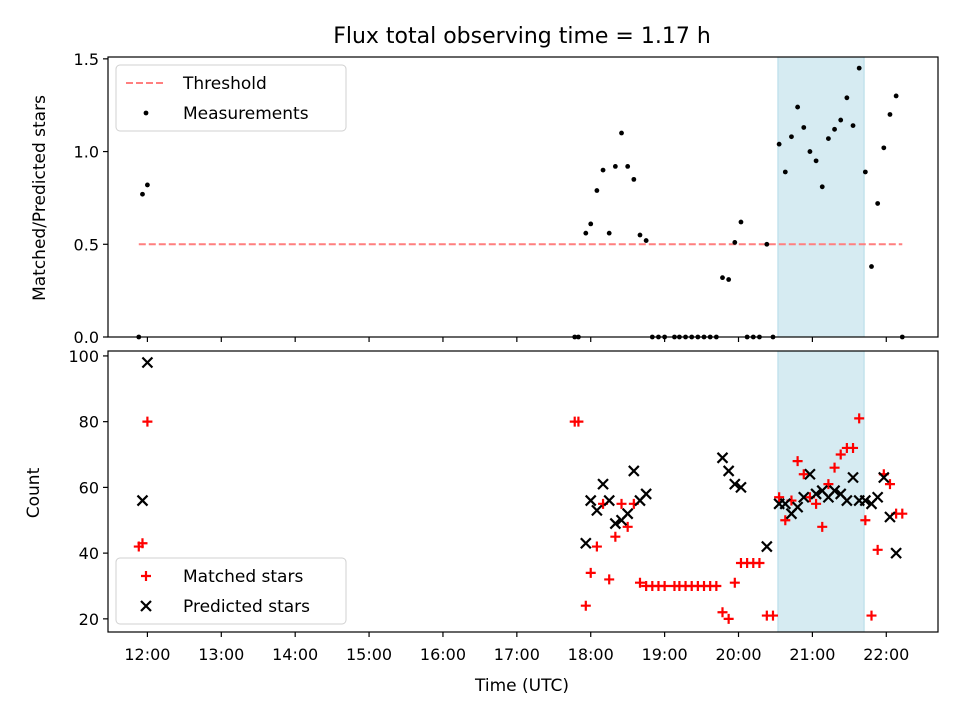 The image size is (960, 720). What do you see at coordinates (86, 152) in the screenshot?
I see `ratio-ytick-label: 1.0` at bounding box center [86, 152].